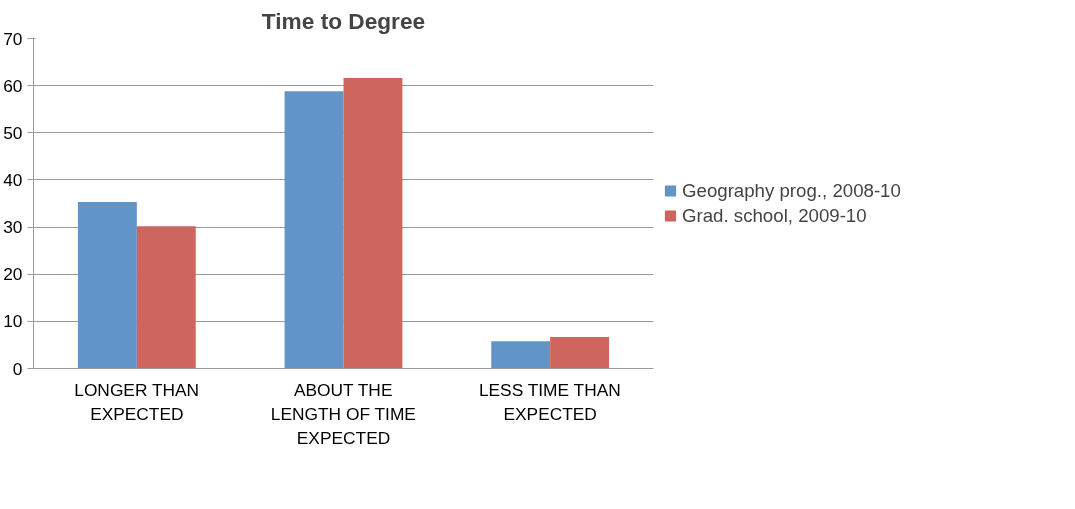  What do you see at coordinates (549, 401) in the screenshot?
I see `x-tick-label: LESS TIME THAN EXPECTED` at bounding box center [549, 401].